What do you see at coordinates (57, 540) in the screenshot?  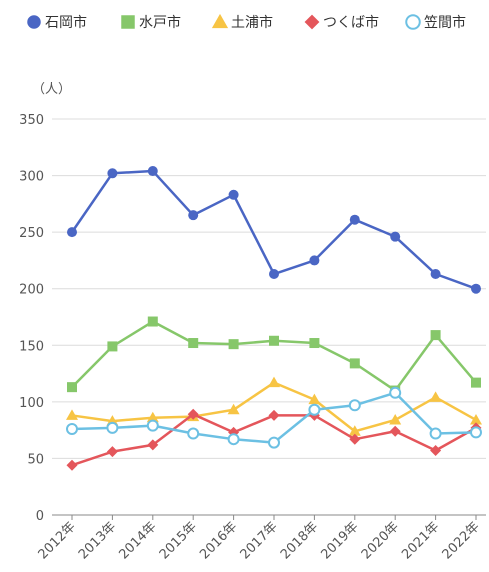 I see `x-tick-label: 2012年` at bounding box center [57, 540].